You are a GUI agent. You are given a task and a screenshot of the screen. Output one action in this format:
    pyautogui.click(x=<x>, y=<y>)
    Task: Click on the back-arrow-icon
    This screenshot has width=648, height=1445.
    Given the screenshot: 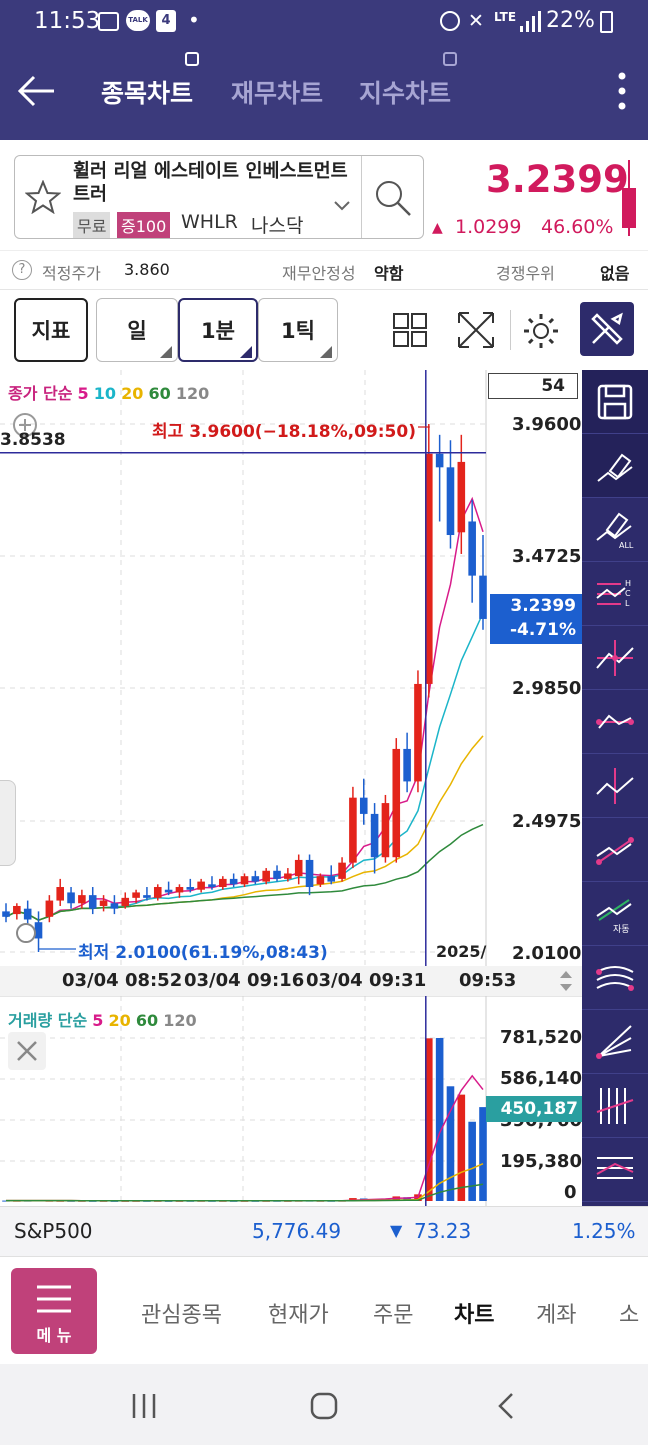 What is the action you would take?
    pyautogui.click(x=36, y=91)
    